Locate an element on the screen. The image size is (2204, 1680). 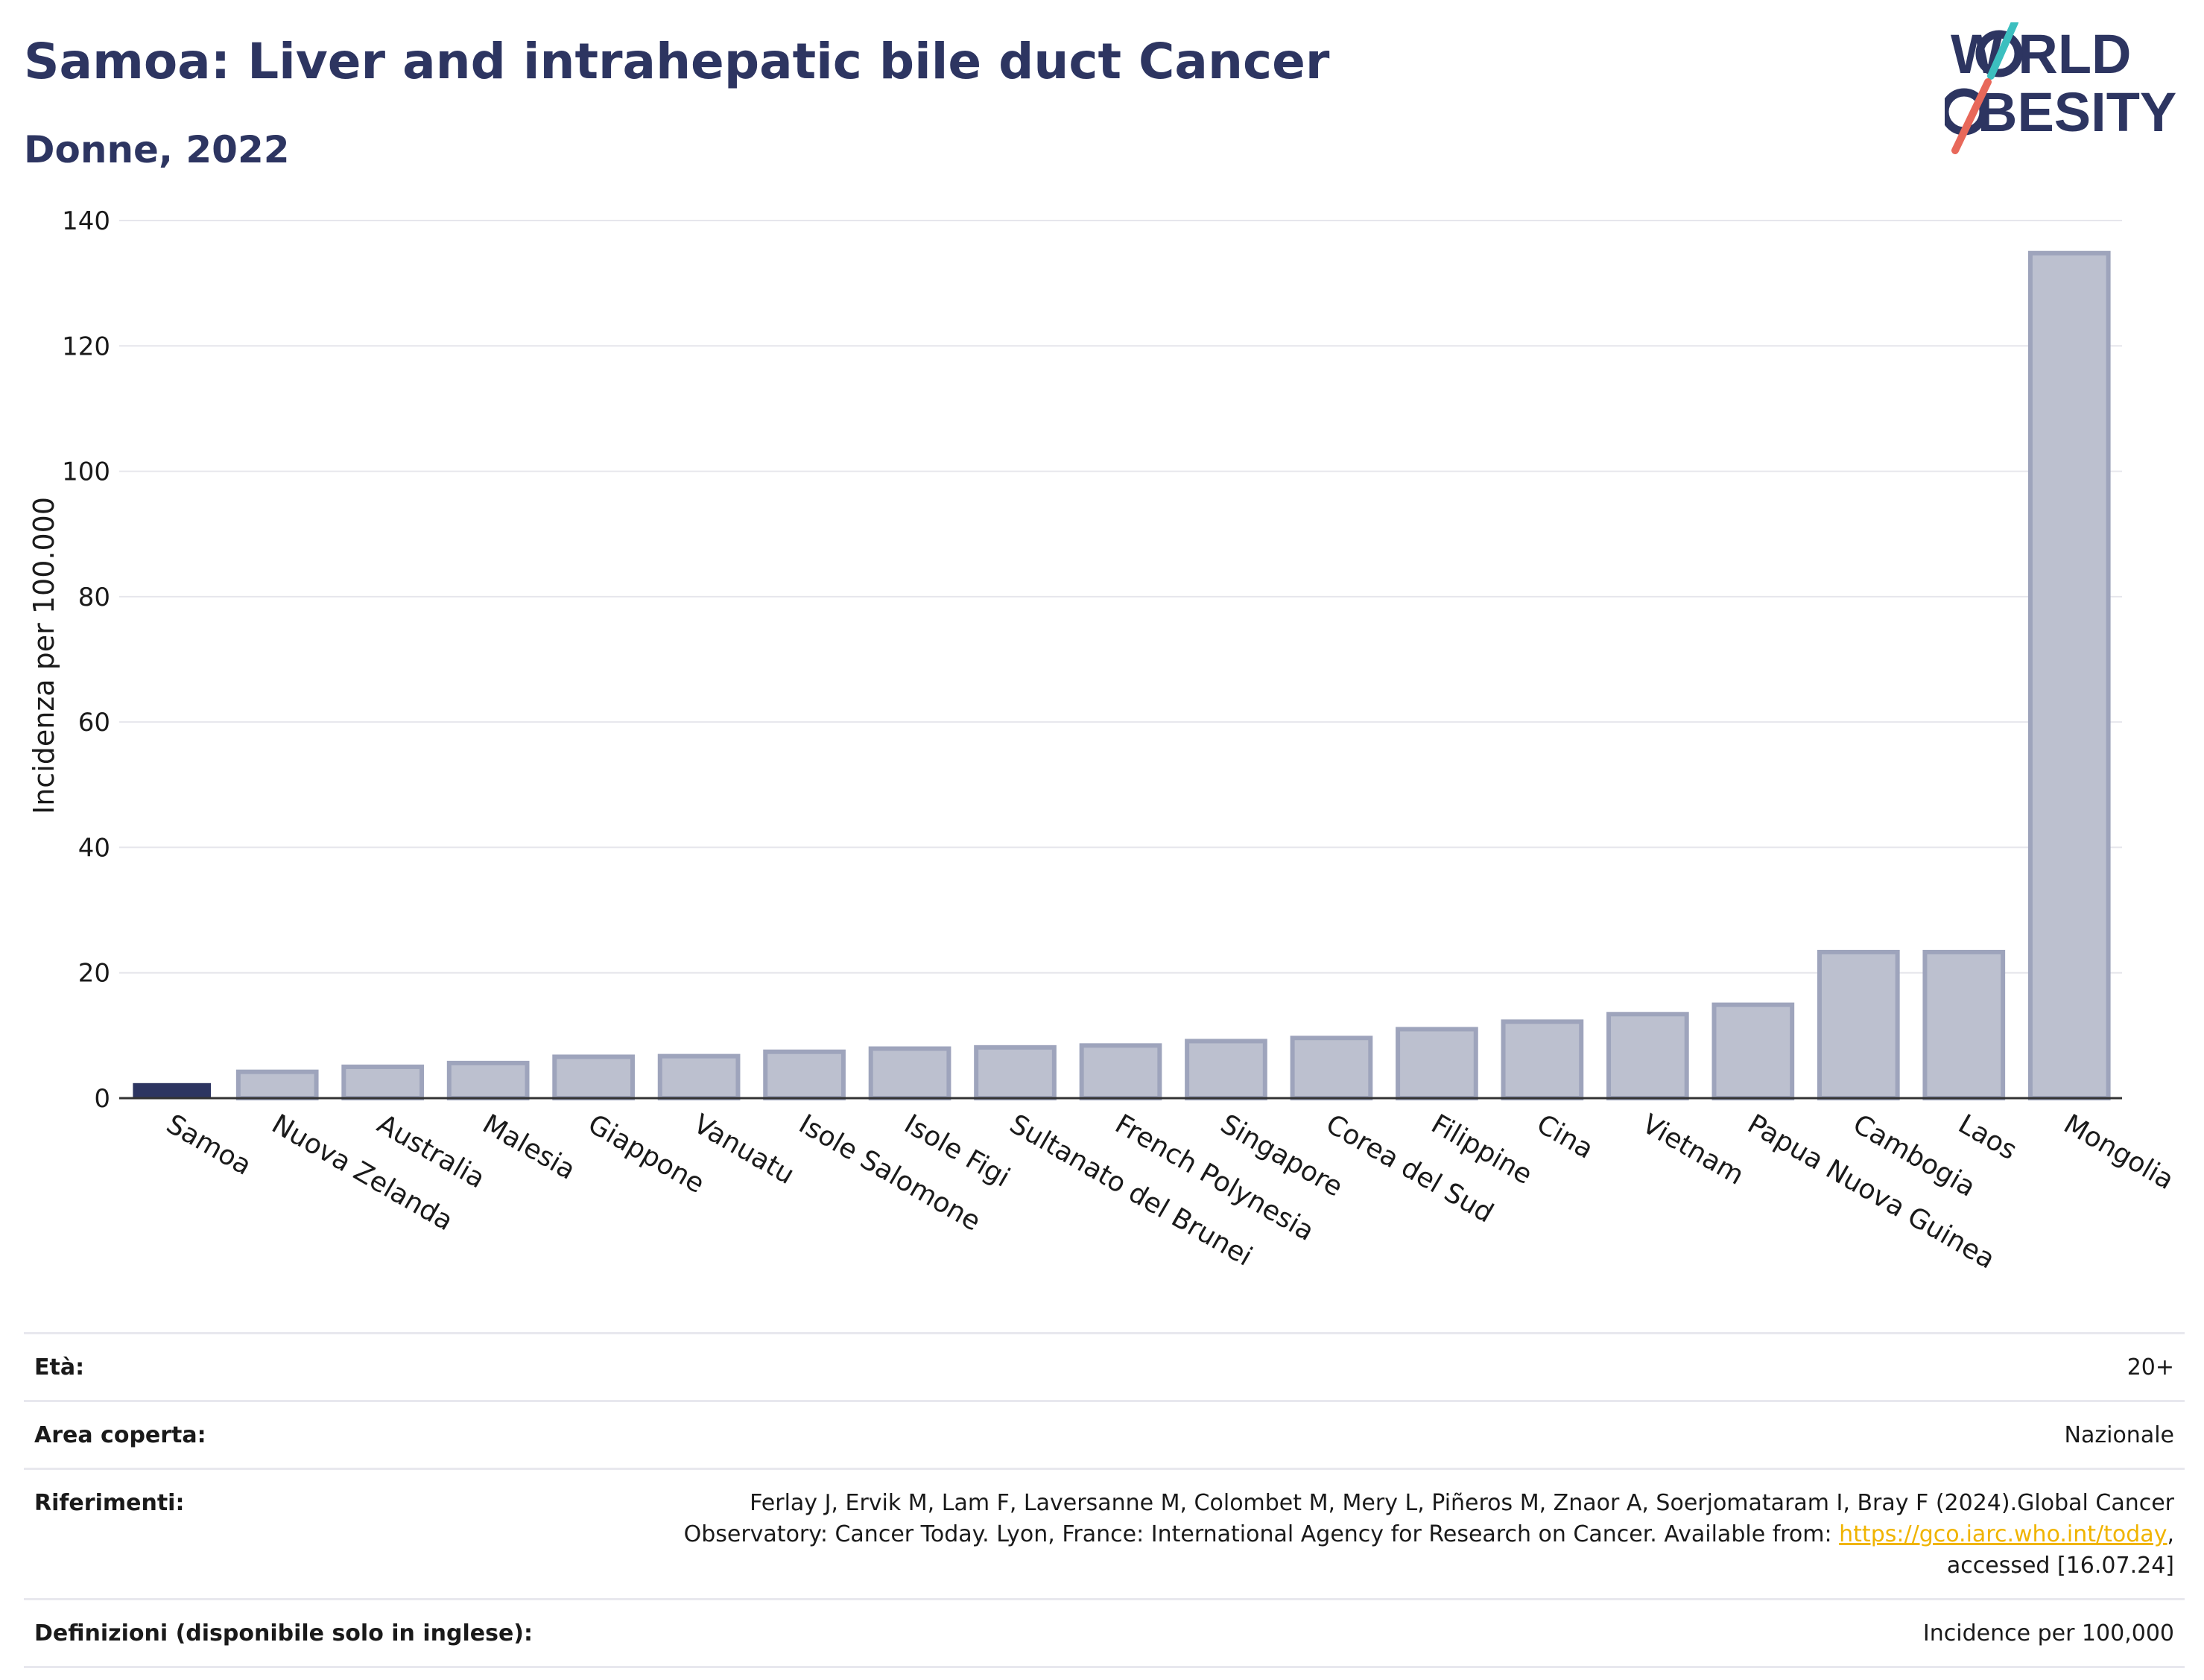
category-label: Samoa is located at coordinates (208, 1145).